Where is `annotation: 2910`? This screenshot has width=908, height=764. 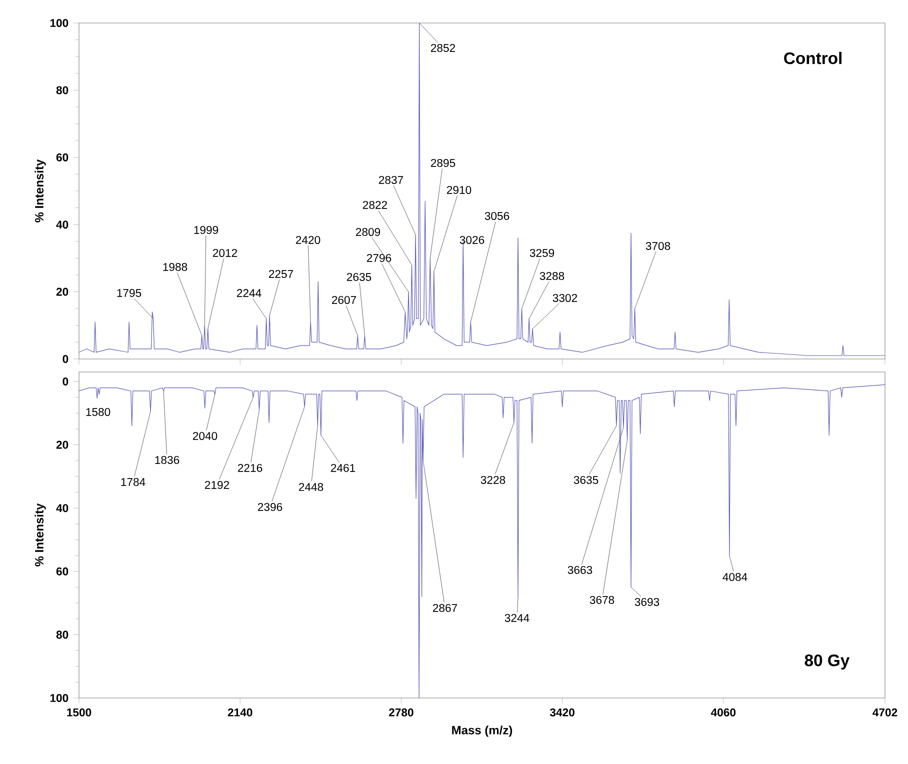
annotation: 2910 is located at coordinates (459, 190).